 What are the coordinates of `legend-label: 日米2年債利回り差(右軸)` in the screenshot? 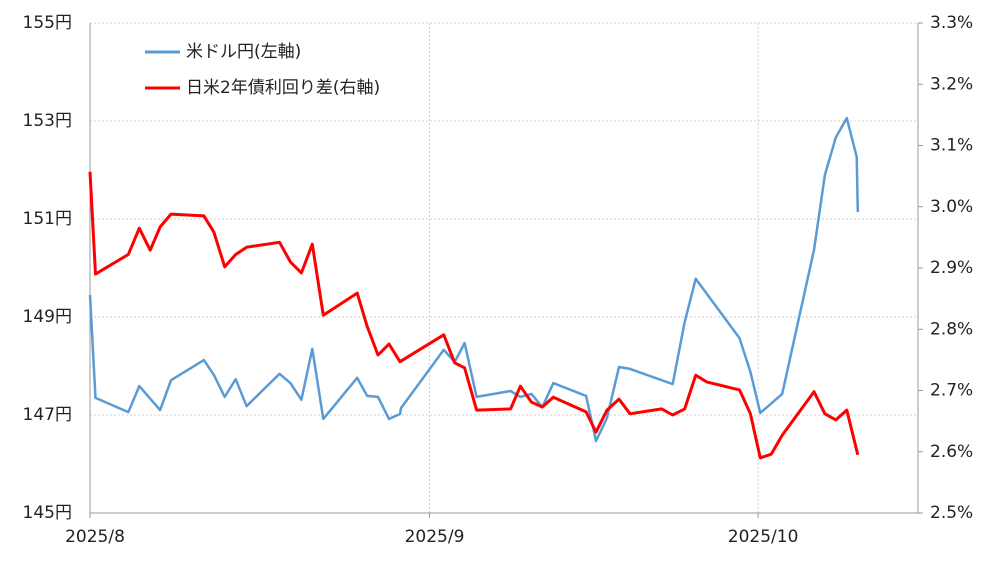 It's located at (283, 88).